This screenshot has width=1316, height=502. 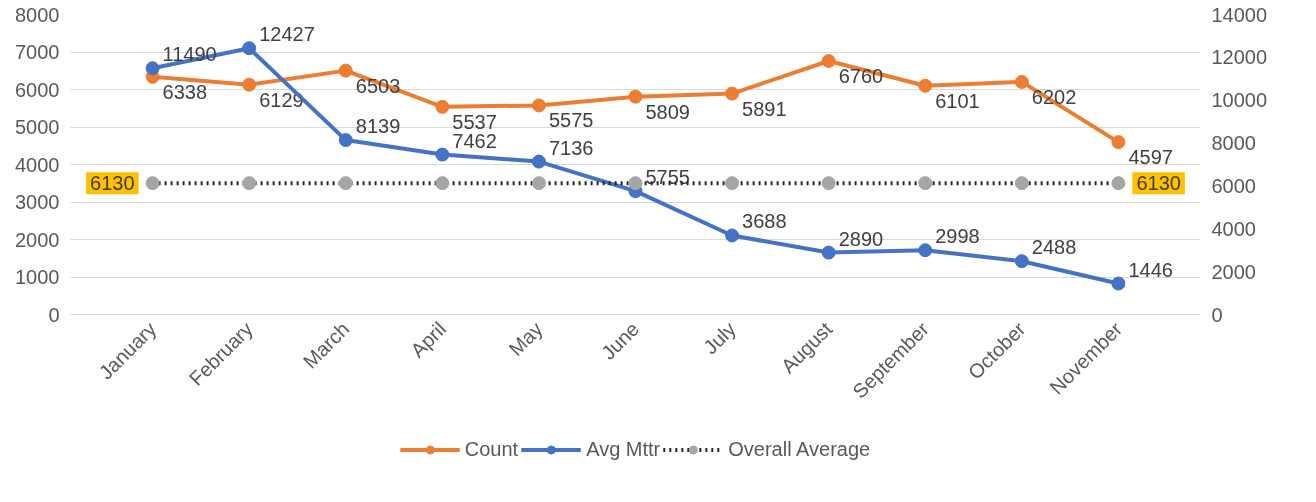 What do you see at coordinates (799, 449) in the screenshot?
I see `legend-label: Overall Average` at bounding box center [799, 449].